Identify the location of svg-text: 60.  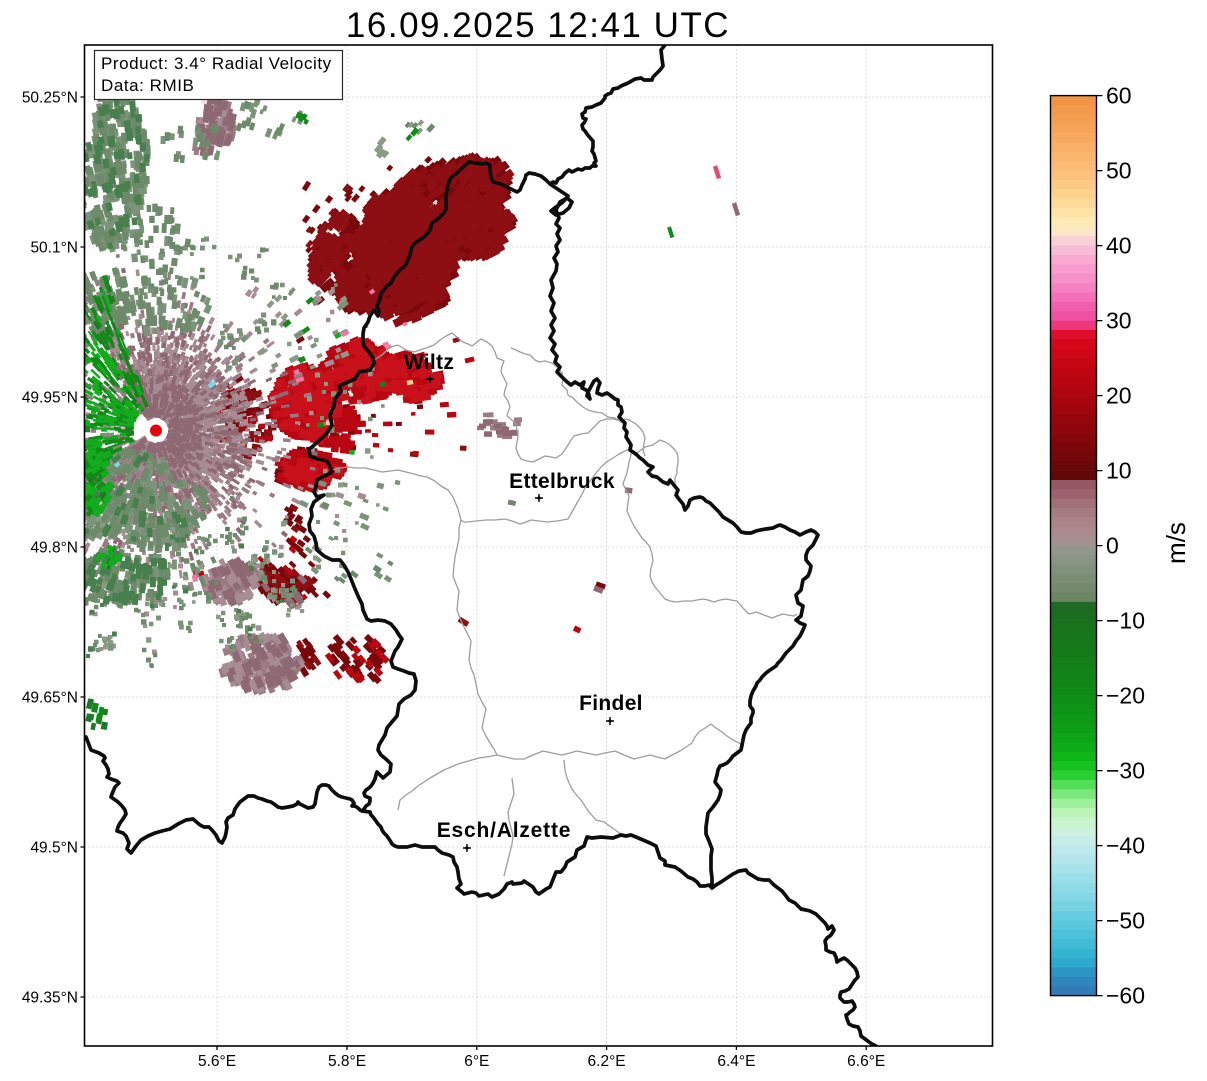
(1119, 96).